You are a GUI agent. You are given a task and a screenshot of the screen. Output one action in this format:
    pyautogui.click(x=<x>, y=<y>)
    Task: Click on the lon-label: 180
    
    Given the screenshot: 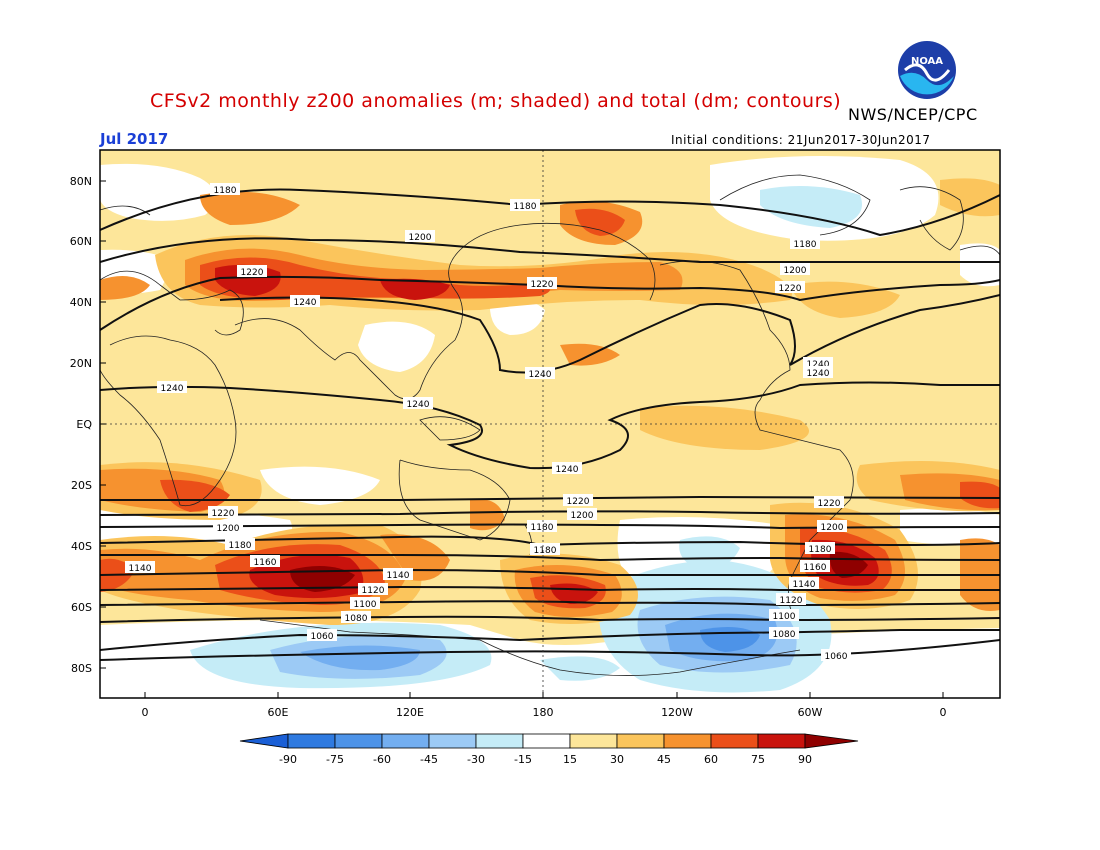 What is the action you would take?
    pyautogui.click(x=543, y=712)
    